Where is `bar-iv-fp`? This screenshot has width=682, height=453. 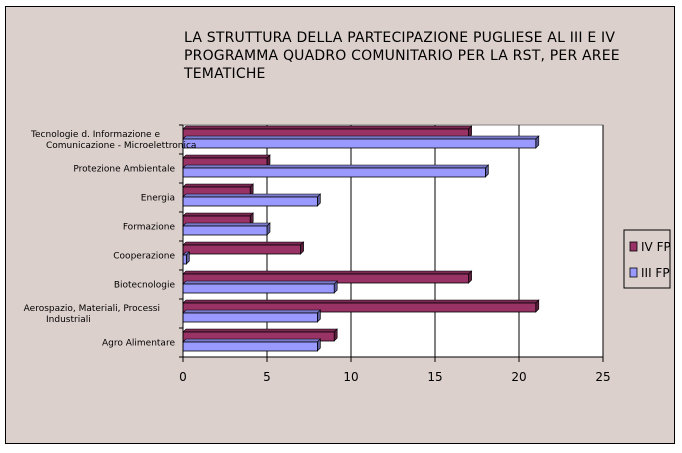 bar-iv-fp is located at coordinates (243, 248).